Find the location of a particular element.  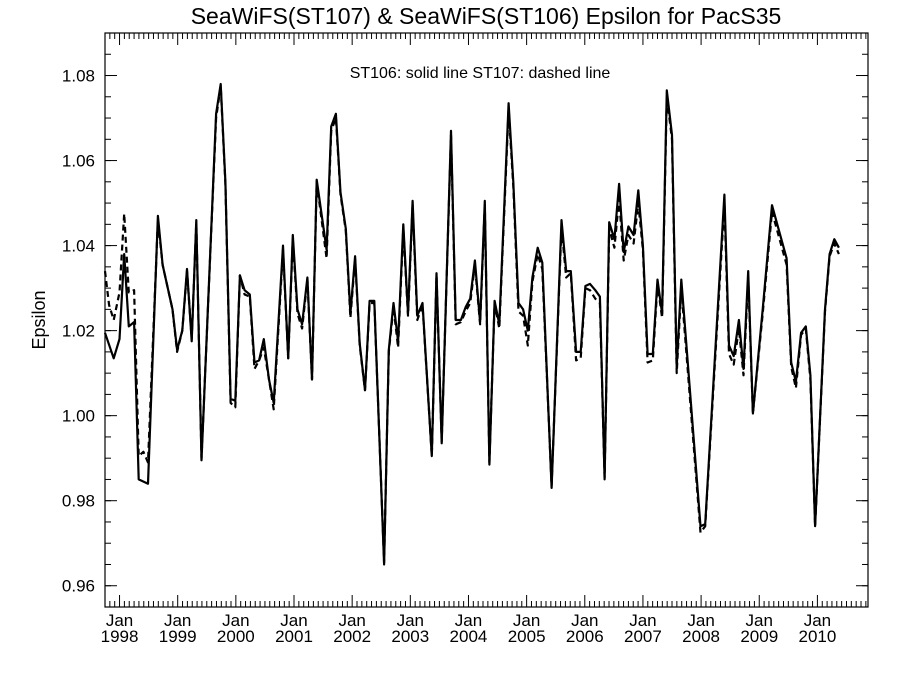

x-tick-year-label: 2007 is located at coordinates (643, 636).